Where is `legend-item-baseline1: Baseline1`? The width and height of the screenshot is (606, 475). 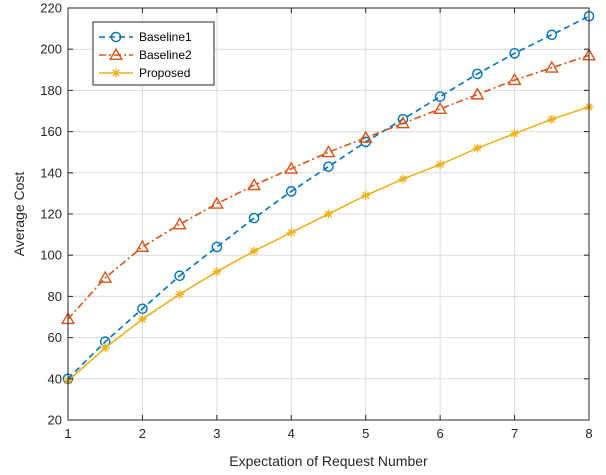
legend-item-baseline1: Baseline1 is located at coordinates (145, 37).